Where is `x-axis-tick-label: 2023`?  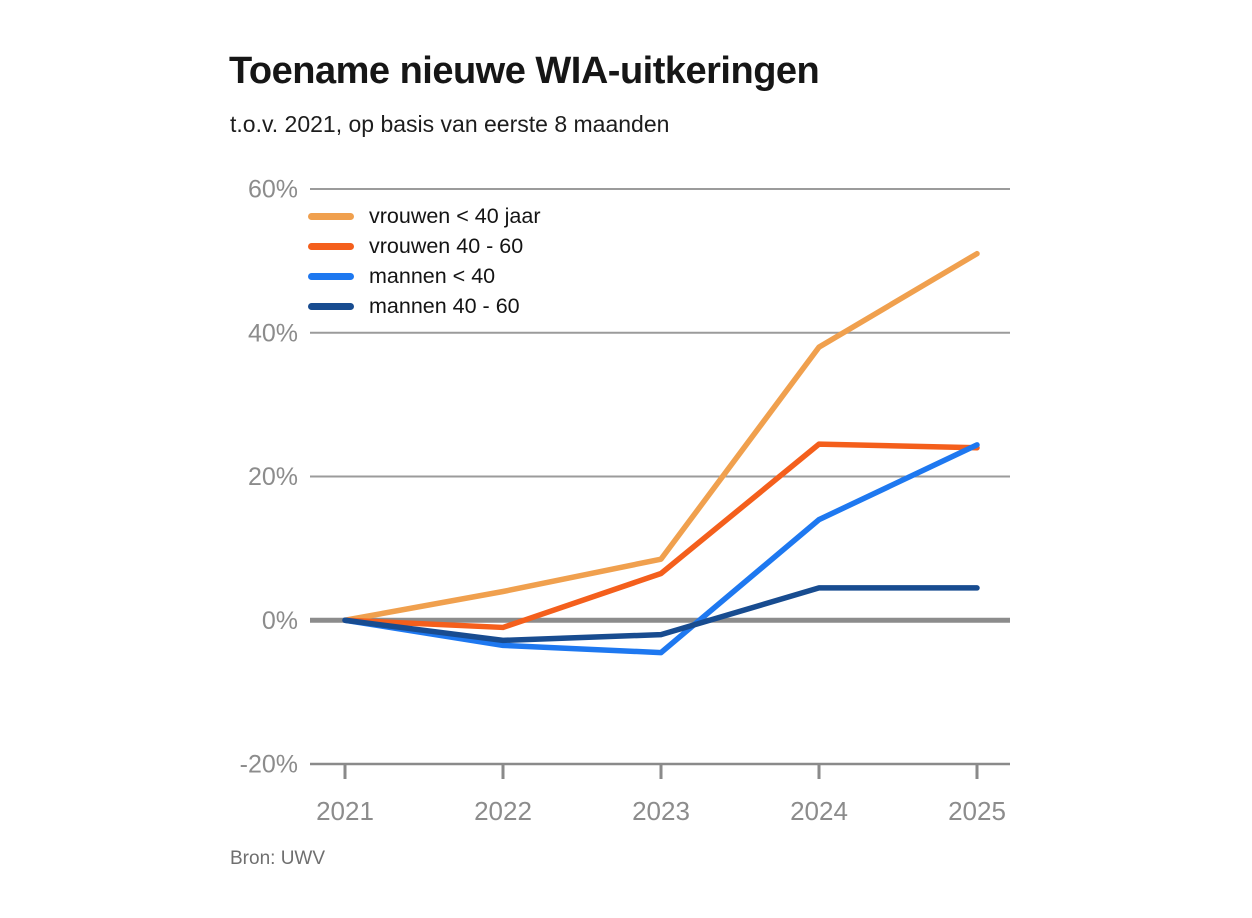 x-axis-tick-label: 2023 is located at coordinates (661, 810).